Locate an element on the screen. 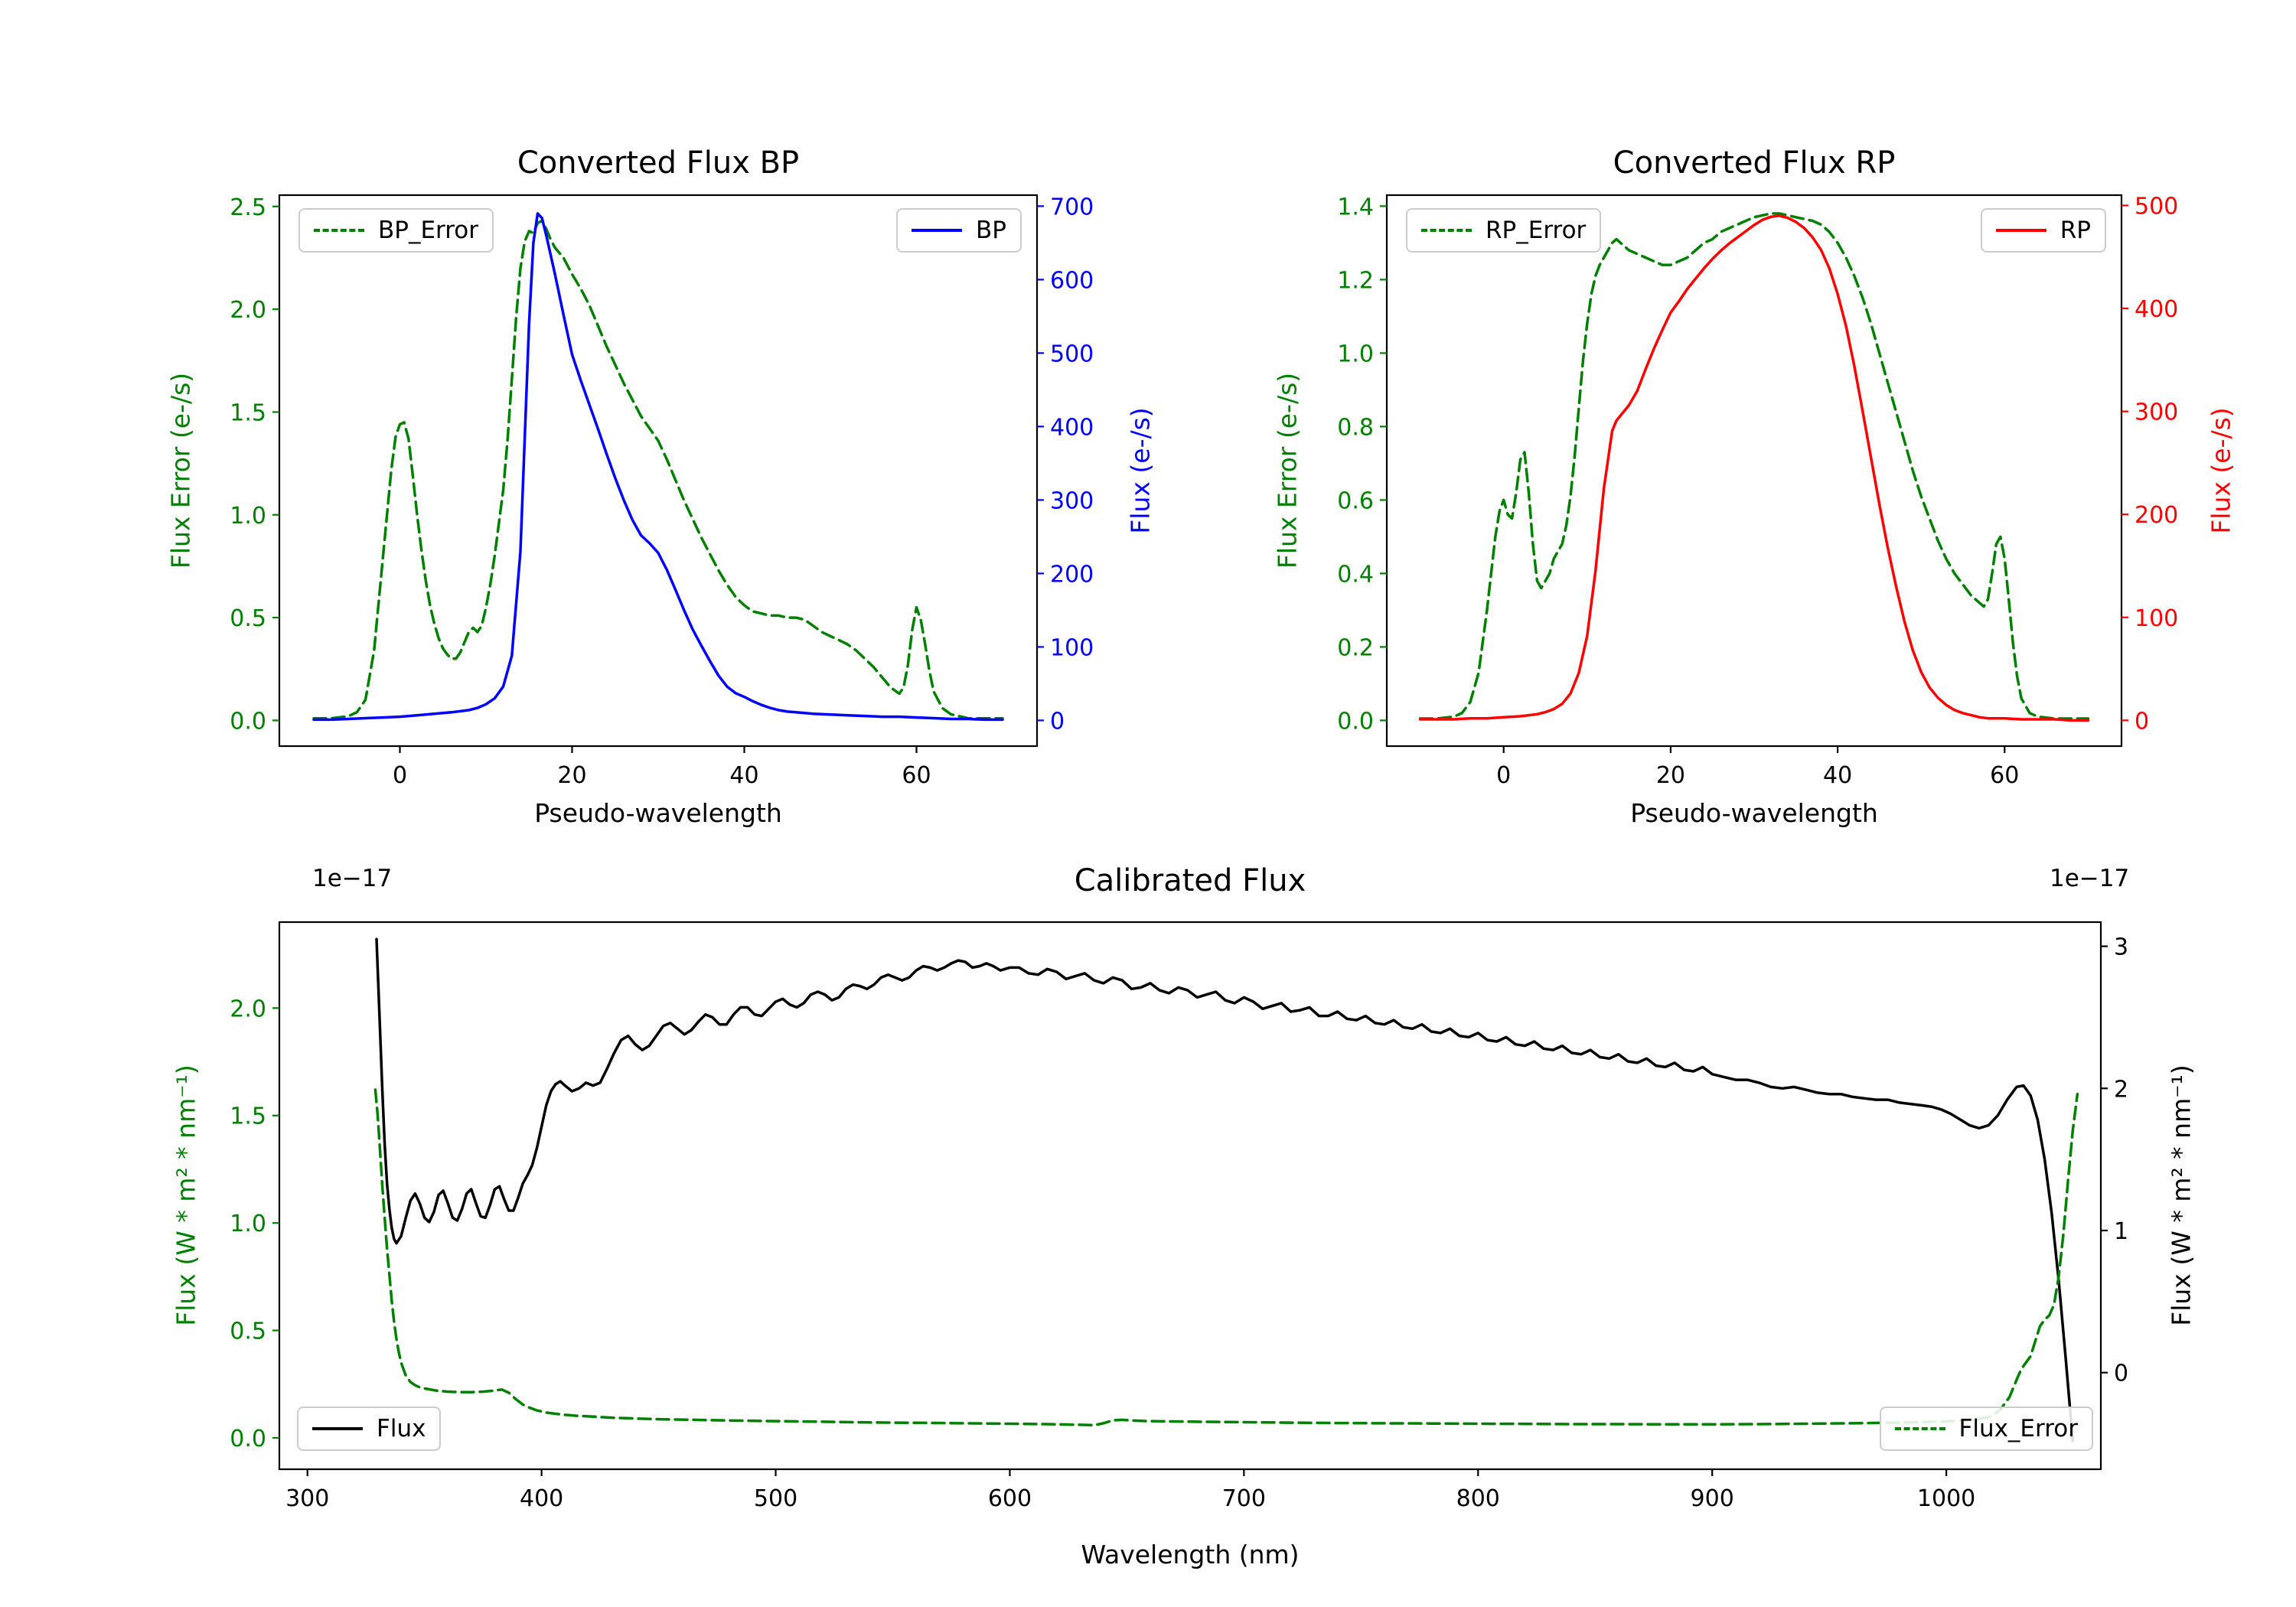 The height and width of the screenshot is (1607, 2296). svg-text: 1.2 is located at coordinates (1355, 280).